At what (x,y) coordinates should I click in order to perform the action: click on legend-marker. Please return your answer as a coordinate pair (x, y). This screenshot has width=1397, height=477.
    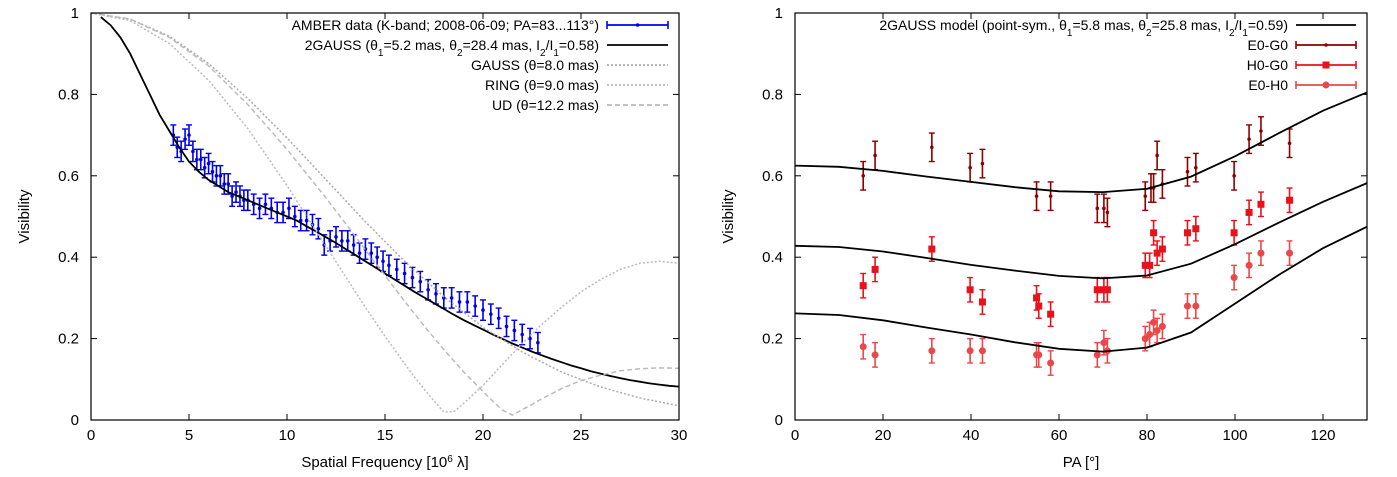
    Looking at the image, I should click on (1326, 45).